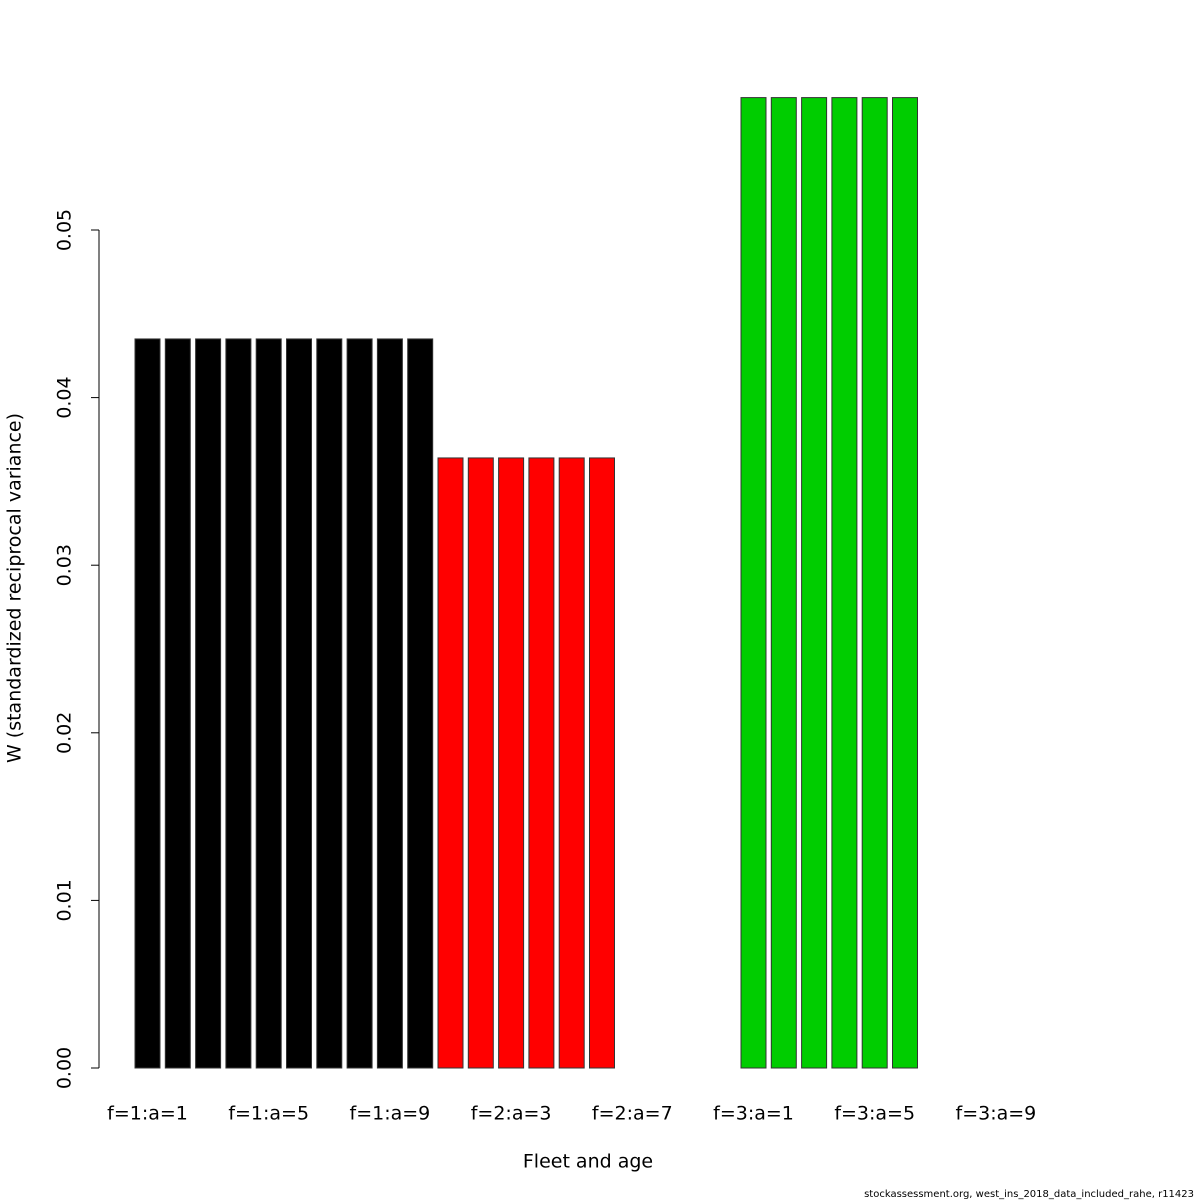 The height and width of the screenshot is (1200, 1200). What do you see at coordinates (268, 1114) in the screenshot?
I see `x-tick-label: f=1:a=5` at bounding box center [268, 1114].